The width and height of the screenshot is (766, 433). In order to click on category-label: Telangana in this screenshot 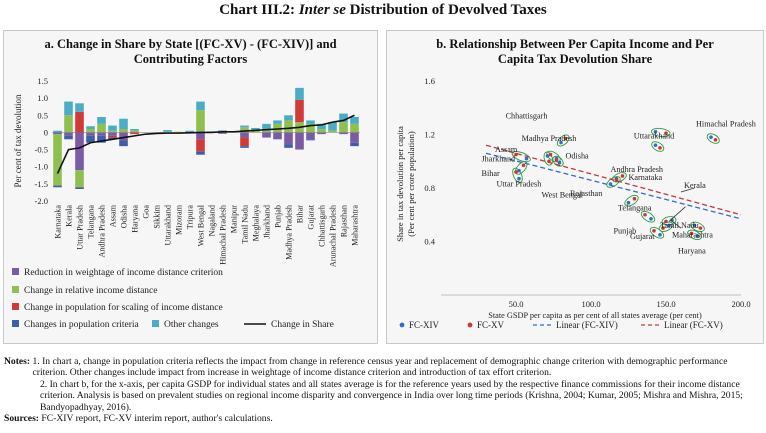, I will do `click(91, 222)`.